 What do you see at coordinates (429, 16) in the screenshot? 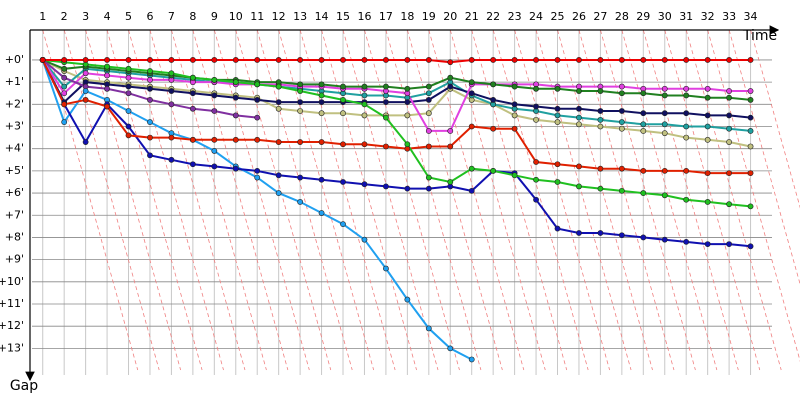
I see `x-tick-label: 19` at bounding box center [429, 16].